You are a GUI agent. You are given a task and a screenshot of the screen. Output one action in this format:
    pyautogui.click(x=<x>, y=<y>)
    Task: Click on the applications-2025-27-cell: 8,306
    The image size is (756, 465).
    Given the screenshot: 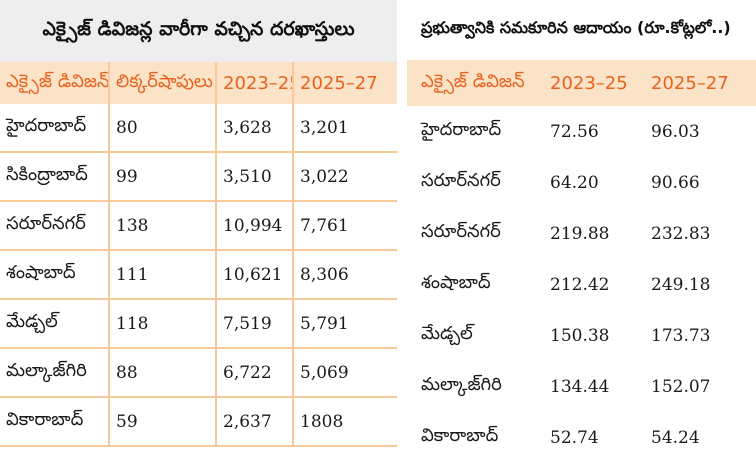 What is the action you would take?
    pyautogui.click(x=345, y=275)
    